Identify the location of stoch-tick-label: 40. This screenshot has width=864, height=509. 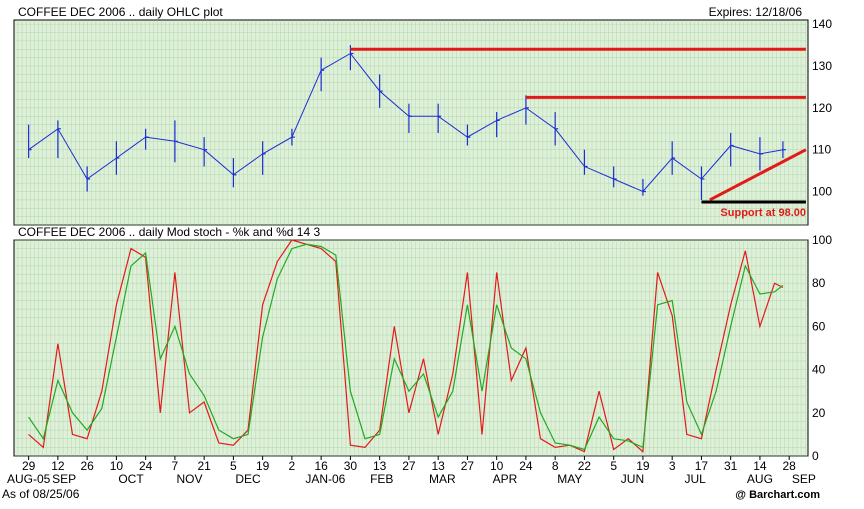
(819, 370).